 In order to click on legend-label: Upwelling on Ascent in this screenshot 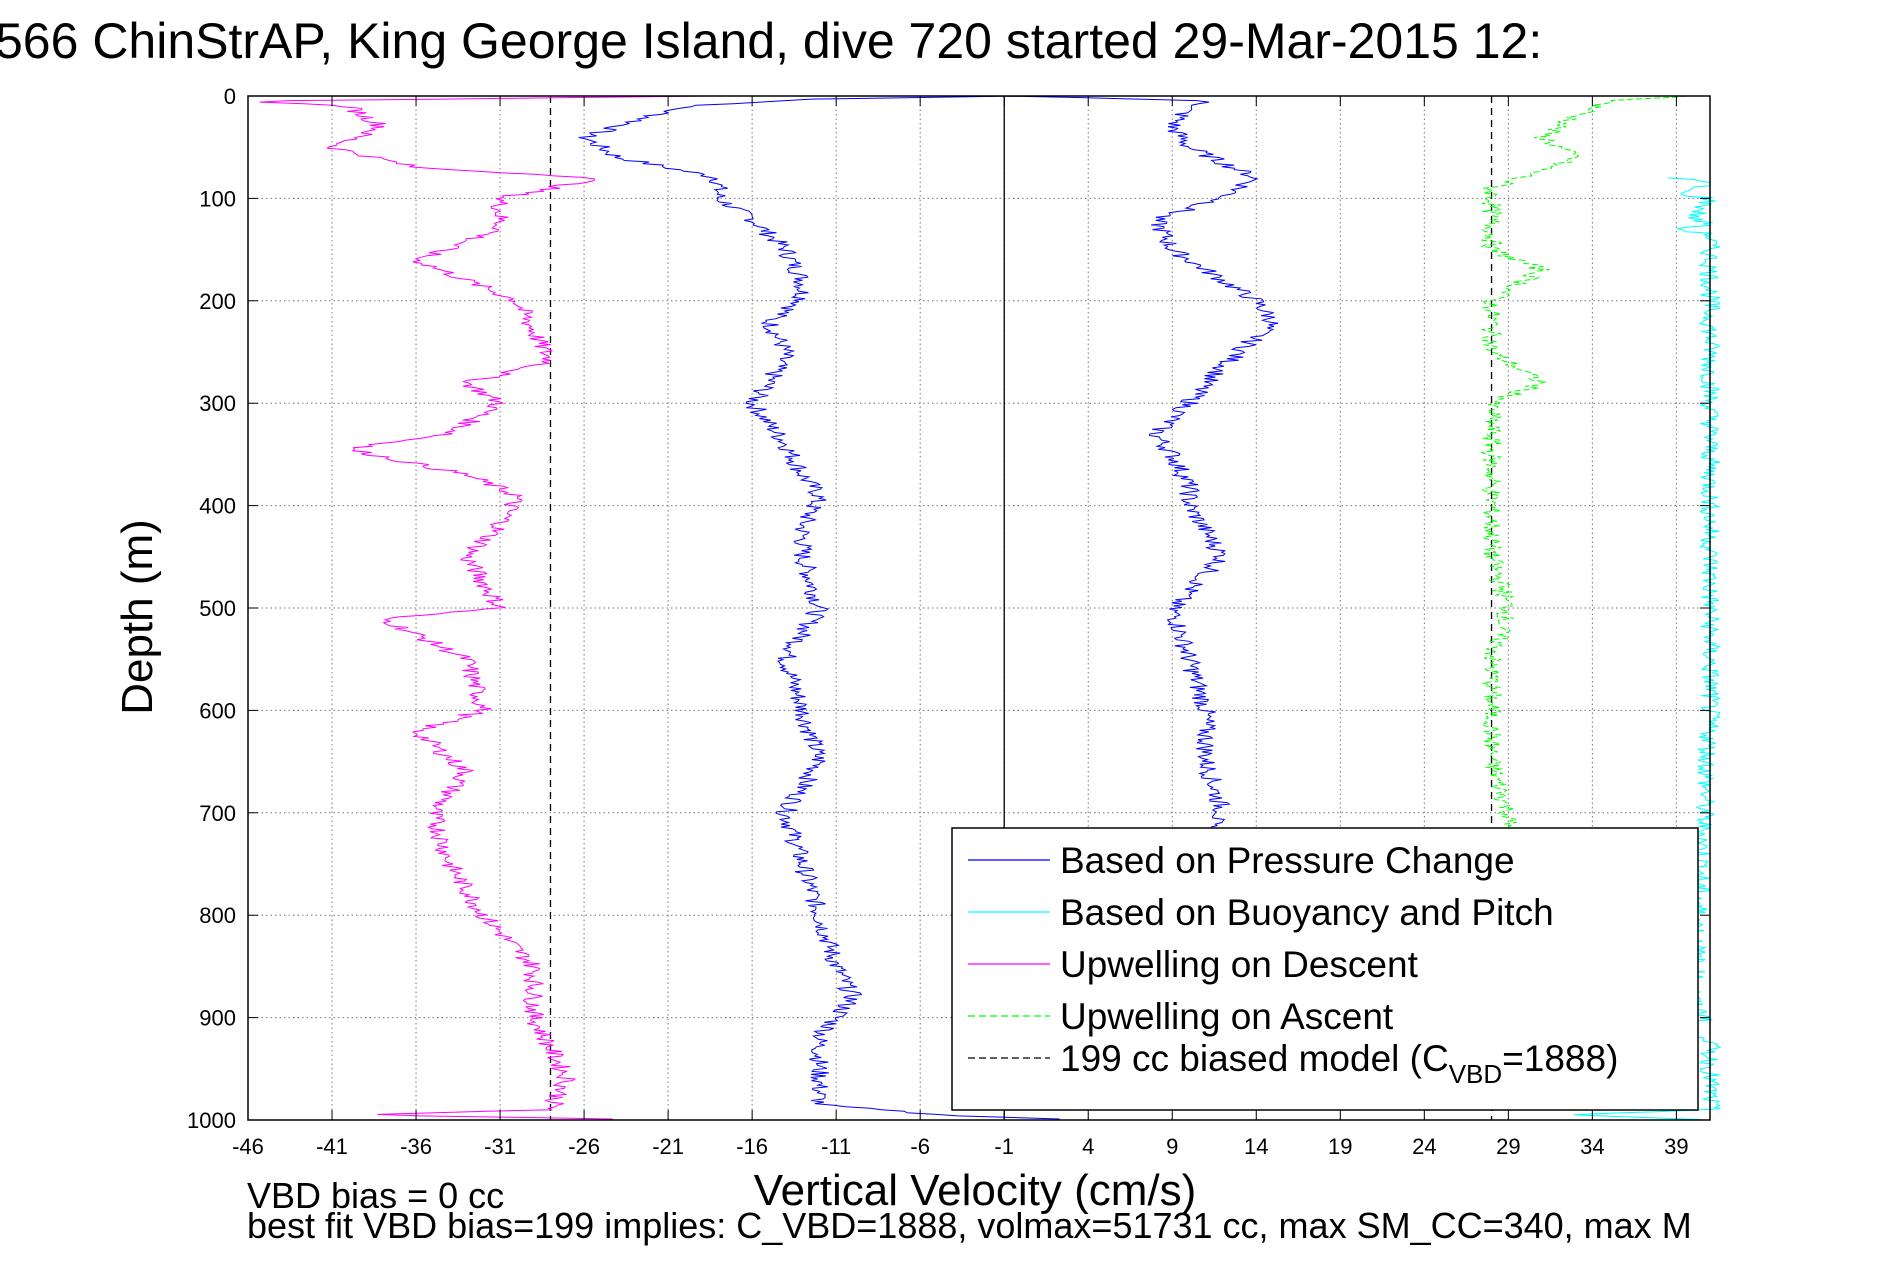, I will do `click(1227, 1016)`.